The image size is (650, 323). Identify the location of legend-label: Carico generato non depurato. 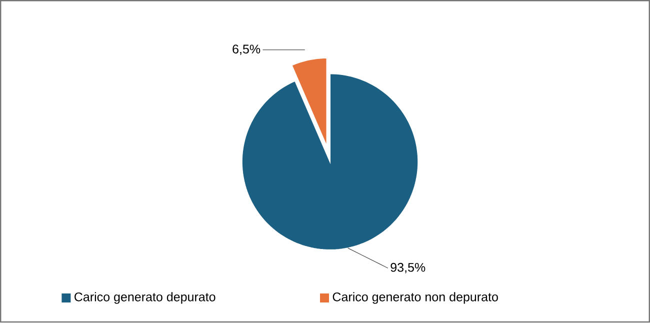
(415, 298).